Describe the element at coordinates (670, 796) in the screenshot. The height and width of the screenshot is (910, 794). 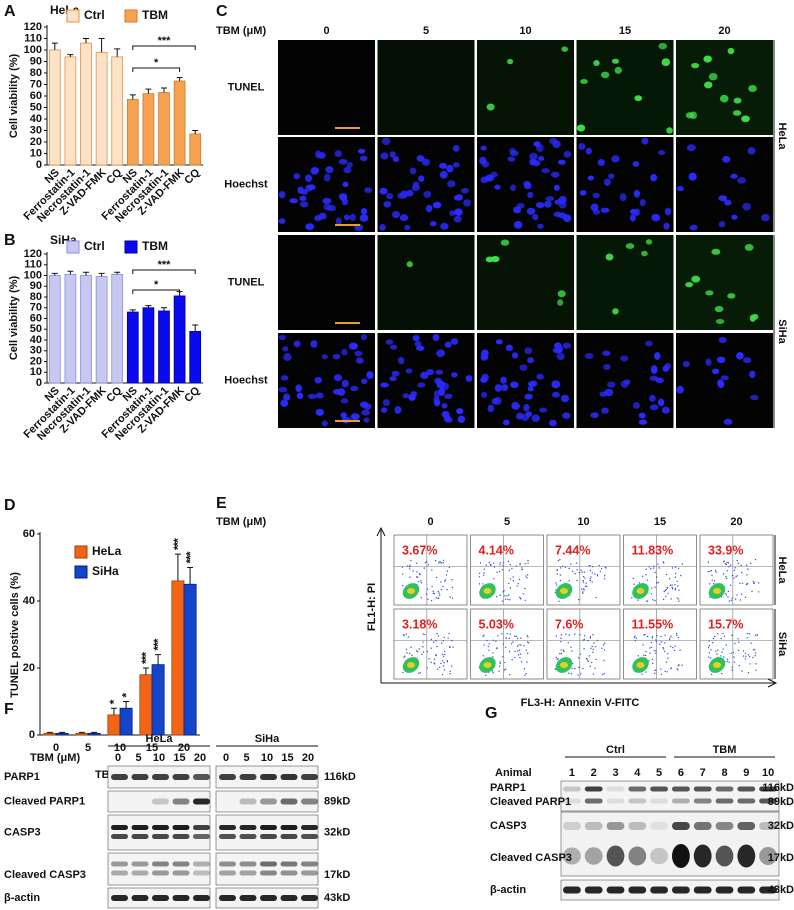
I see `blot-frame` at that location.